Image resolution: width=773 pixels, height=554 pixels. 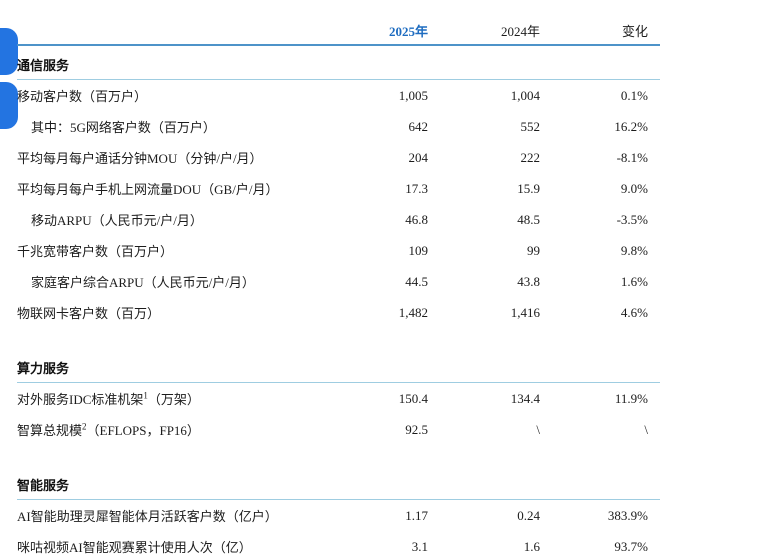 What do you see at coordinates (416, 515) in the screenshot?
I see `value-2025: 1.17` at bounding box center [416, 515].